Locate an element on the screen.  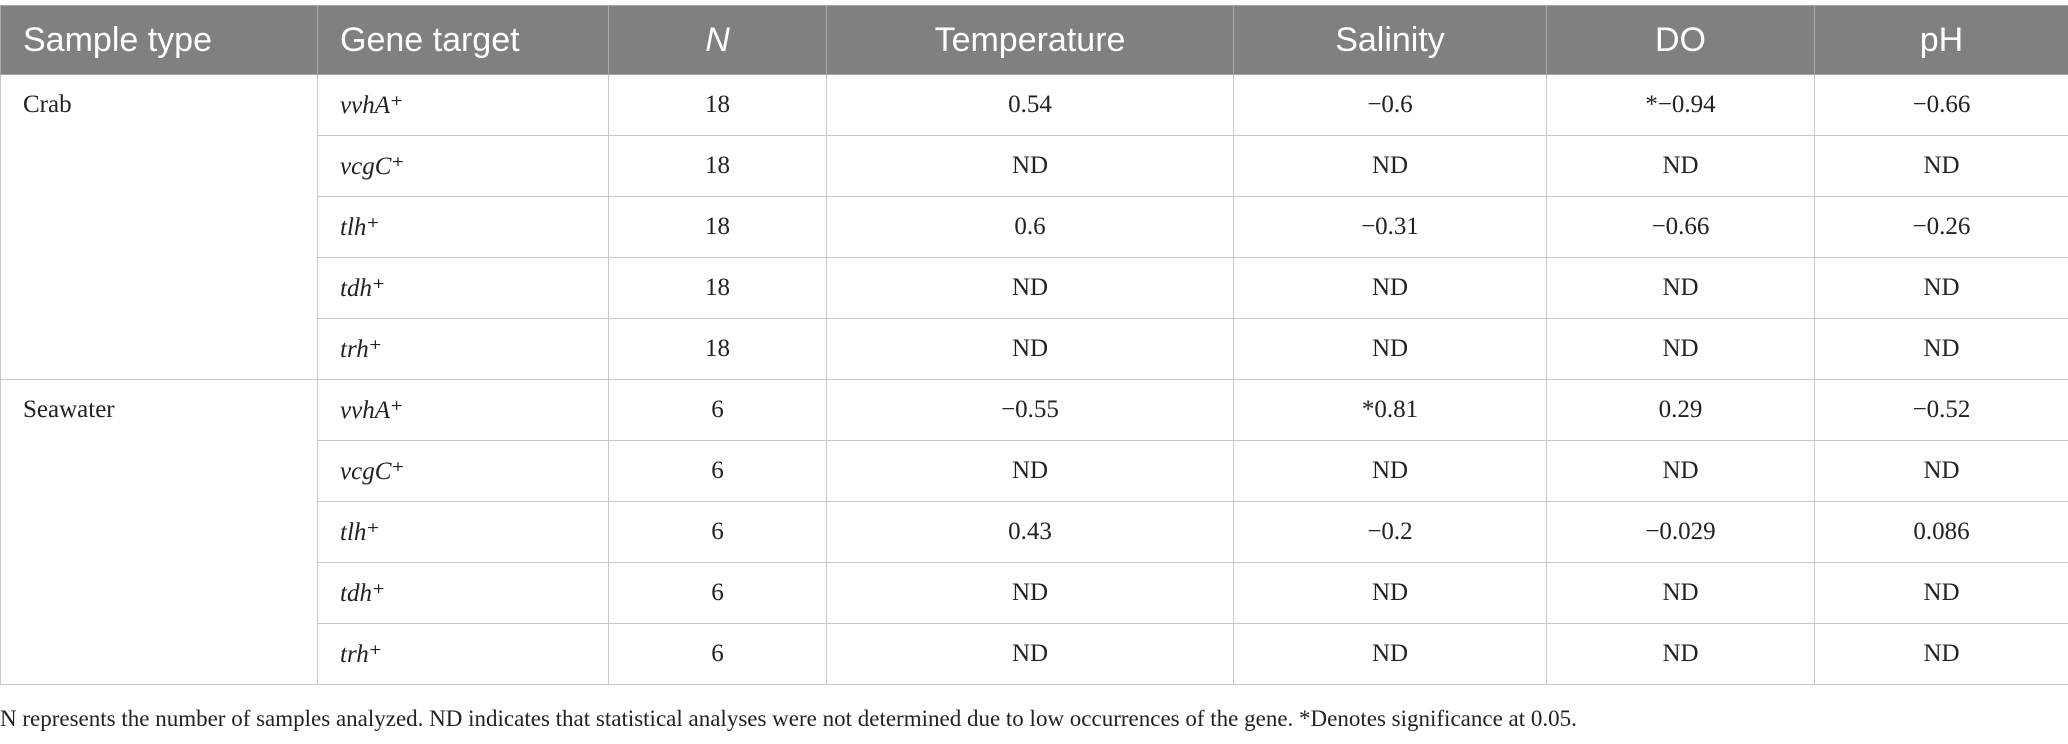
header-cell: N is located at coordinates (717, 40).